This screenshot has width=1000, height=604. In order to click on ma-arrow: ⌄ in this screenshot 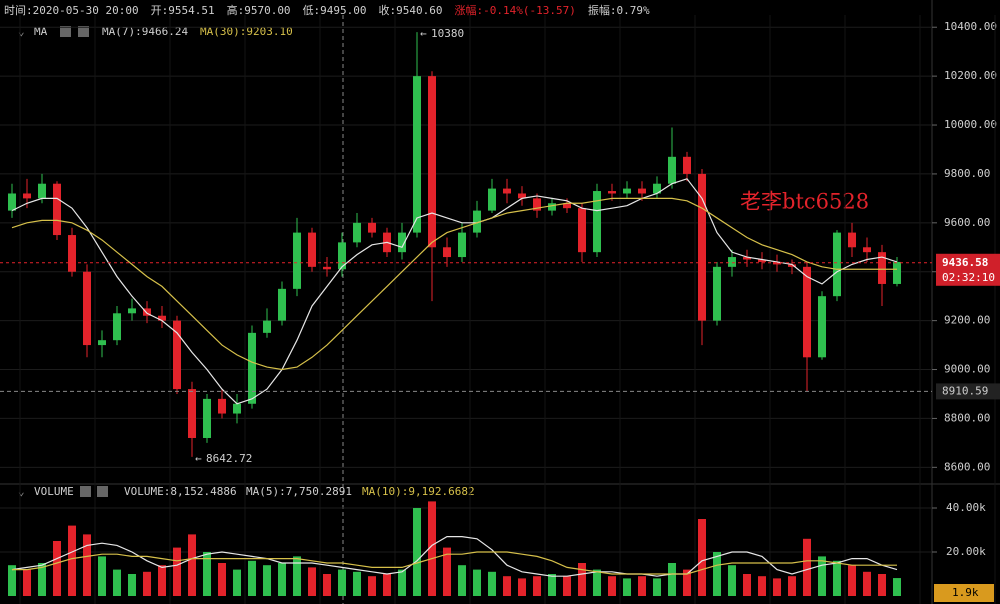, I will do `click(21, 31)`.